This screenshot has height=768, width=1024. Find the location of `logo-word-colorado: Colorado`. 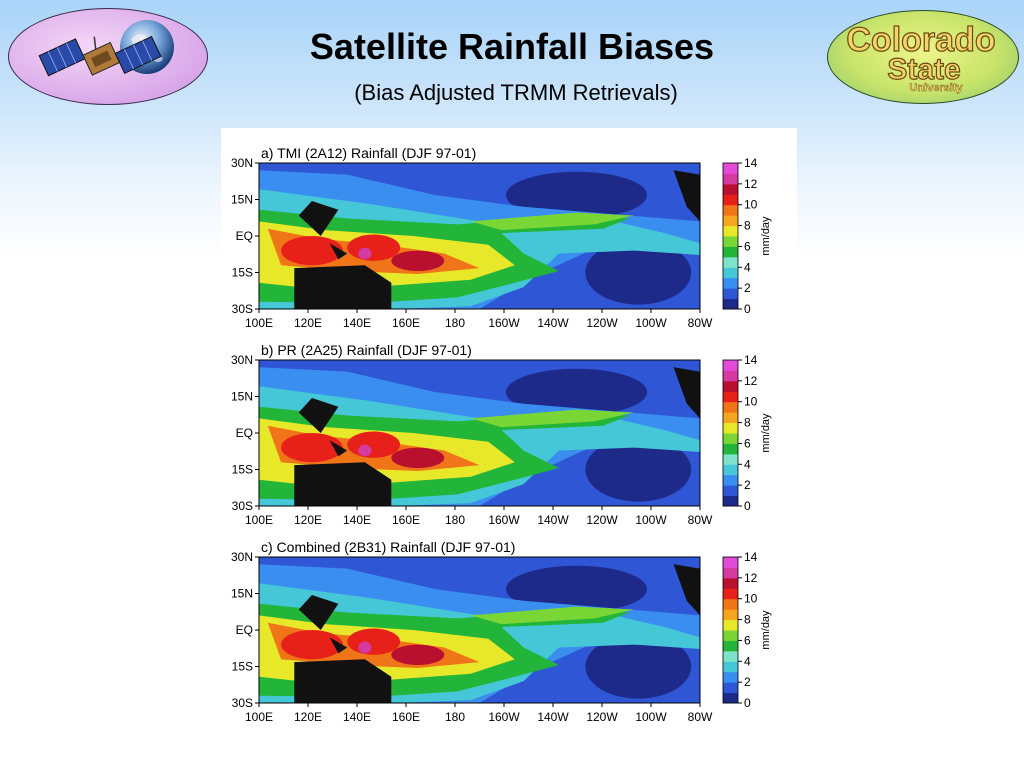

logo-word-colorado: Colorado is located at coordinates (920, 40).